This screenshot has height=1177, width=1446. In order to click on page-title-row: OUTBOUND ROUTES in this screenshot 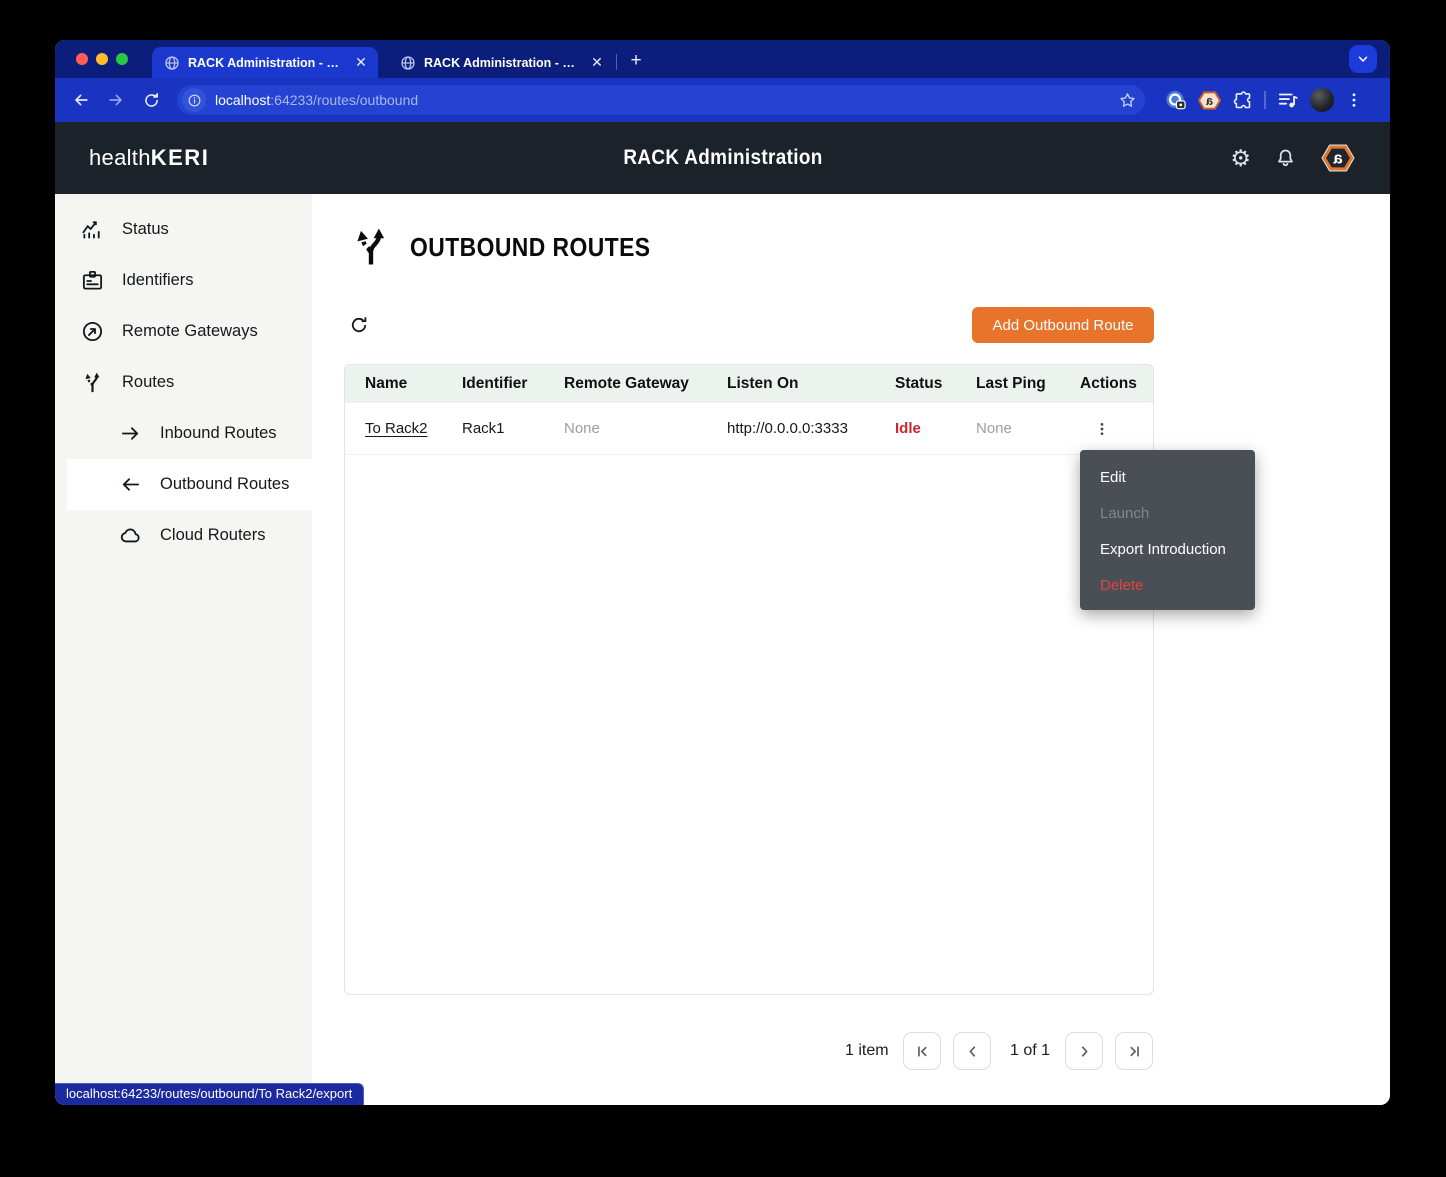, I will do `click(516, 247)`.